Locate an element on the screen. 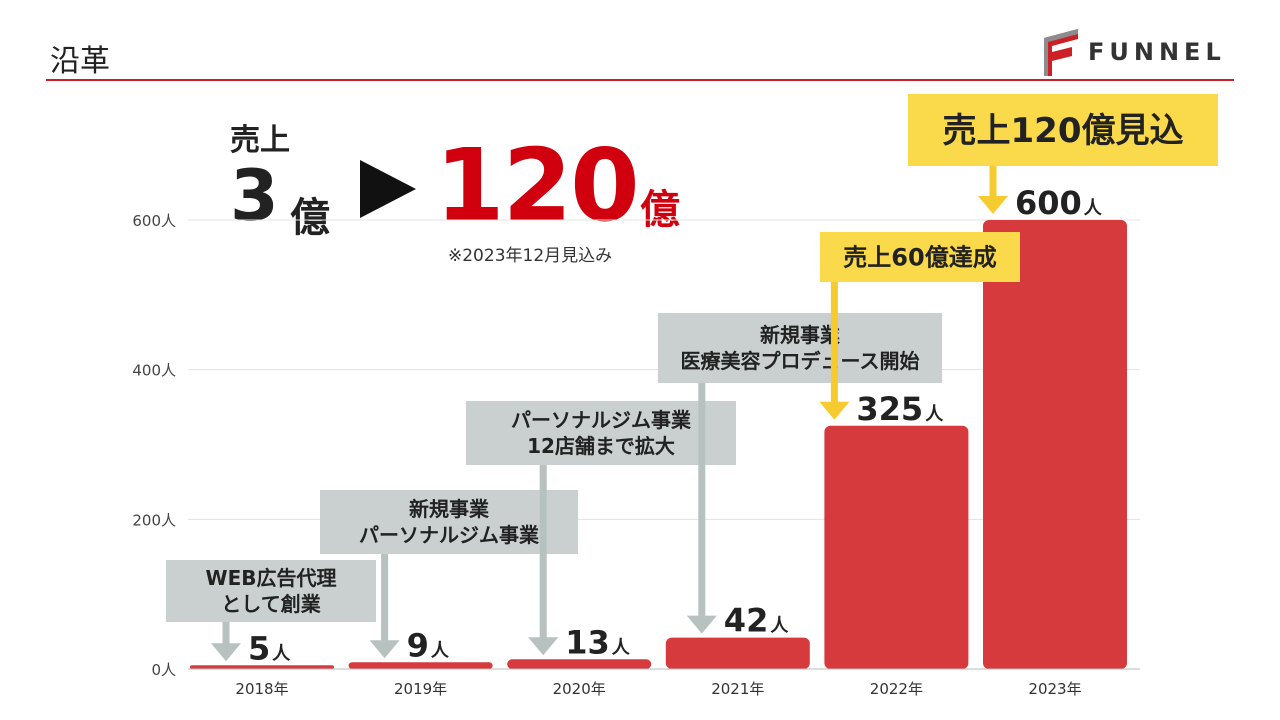 This screenshot has width=1280, height=720. headline-to-value: 120 is located at coordinates (537, 185).